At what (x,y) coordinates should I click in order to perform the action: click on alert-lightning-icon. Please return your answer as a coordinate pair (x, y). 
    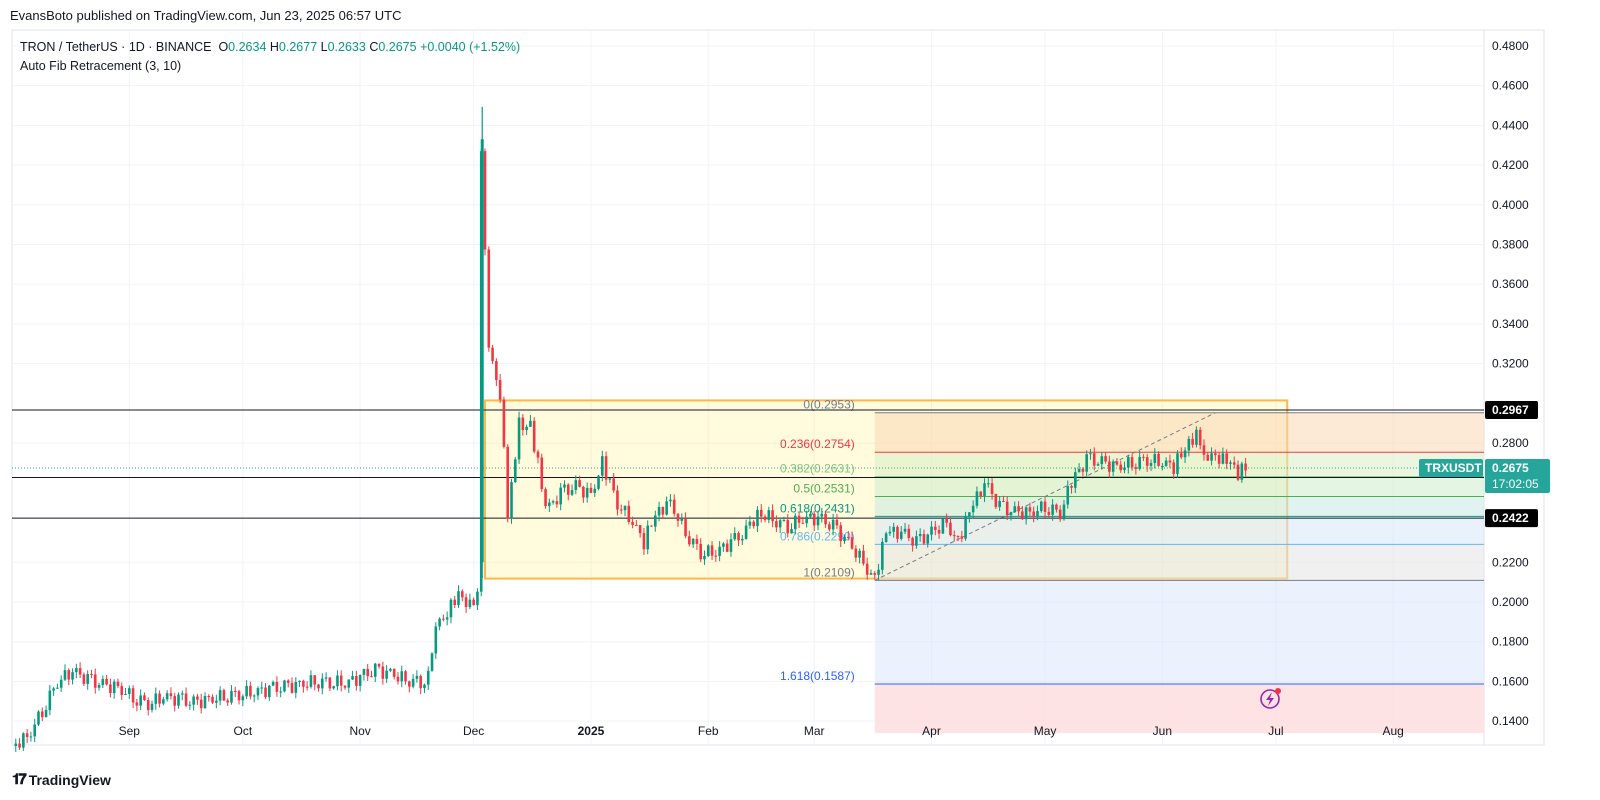
    Looking at the image, I should click on (1270, 698).